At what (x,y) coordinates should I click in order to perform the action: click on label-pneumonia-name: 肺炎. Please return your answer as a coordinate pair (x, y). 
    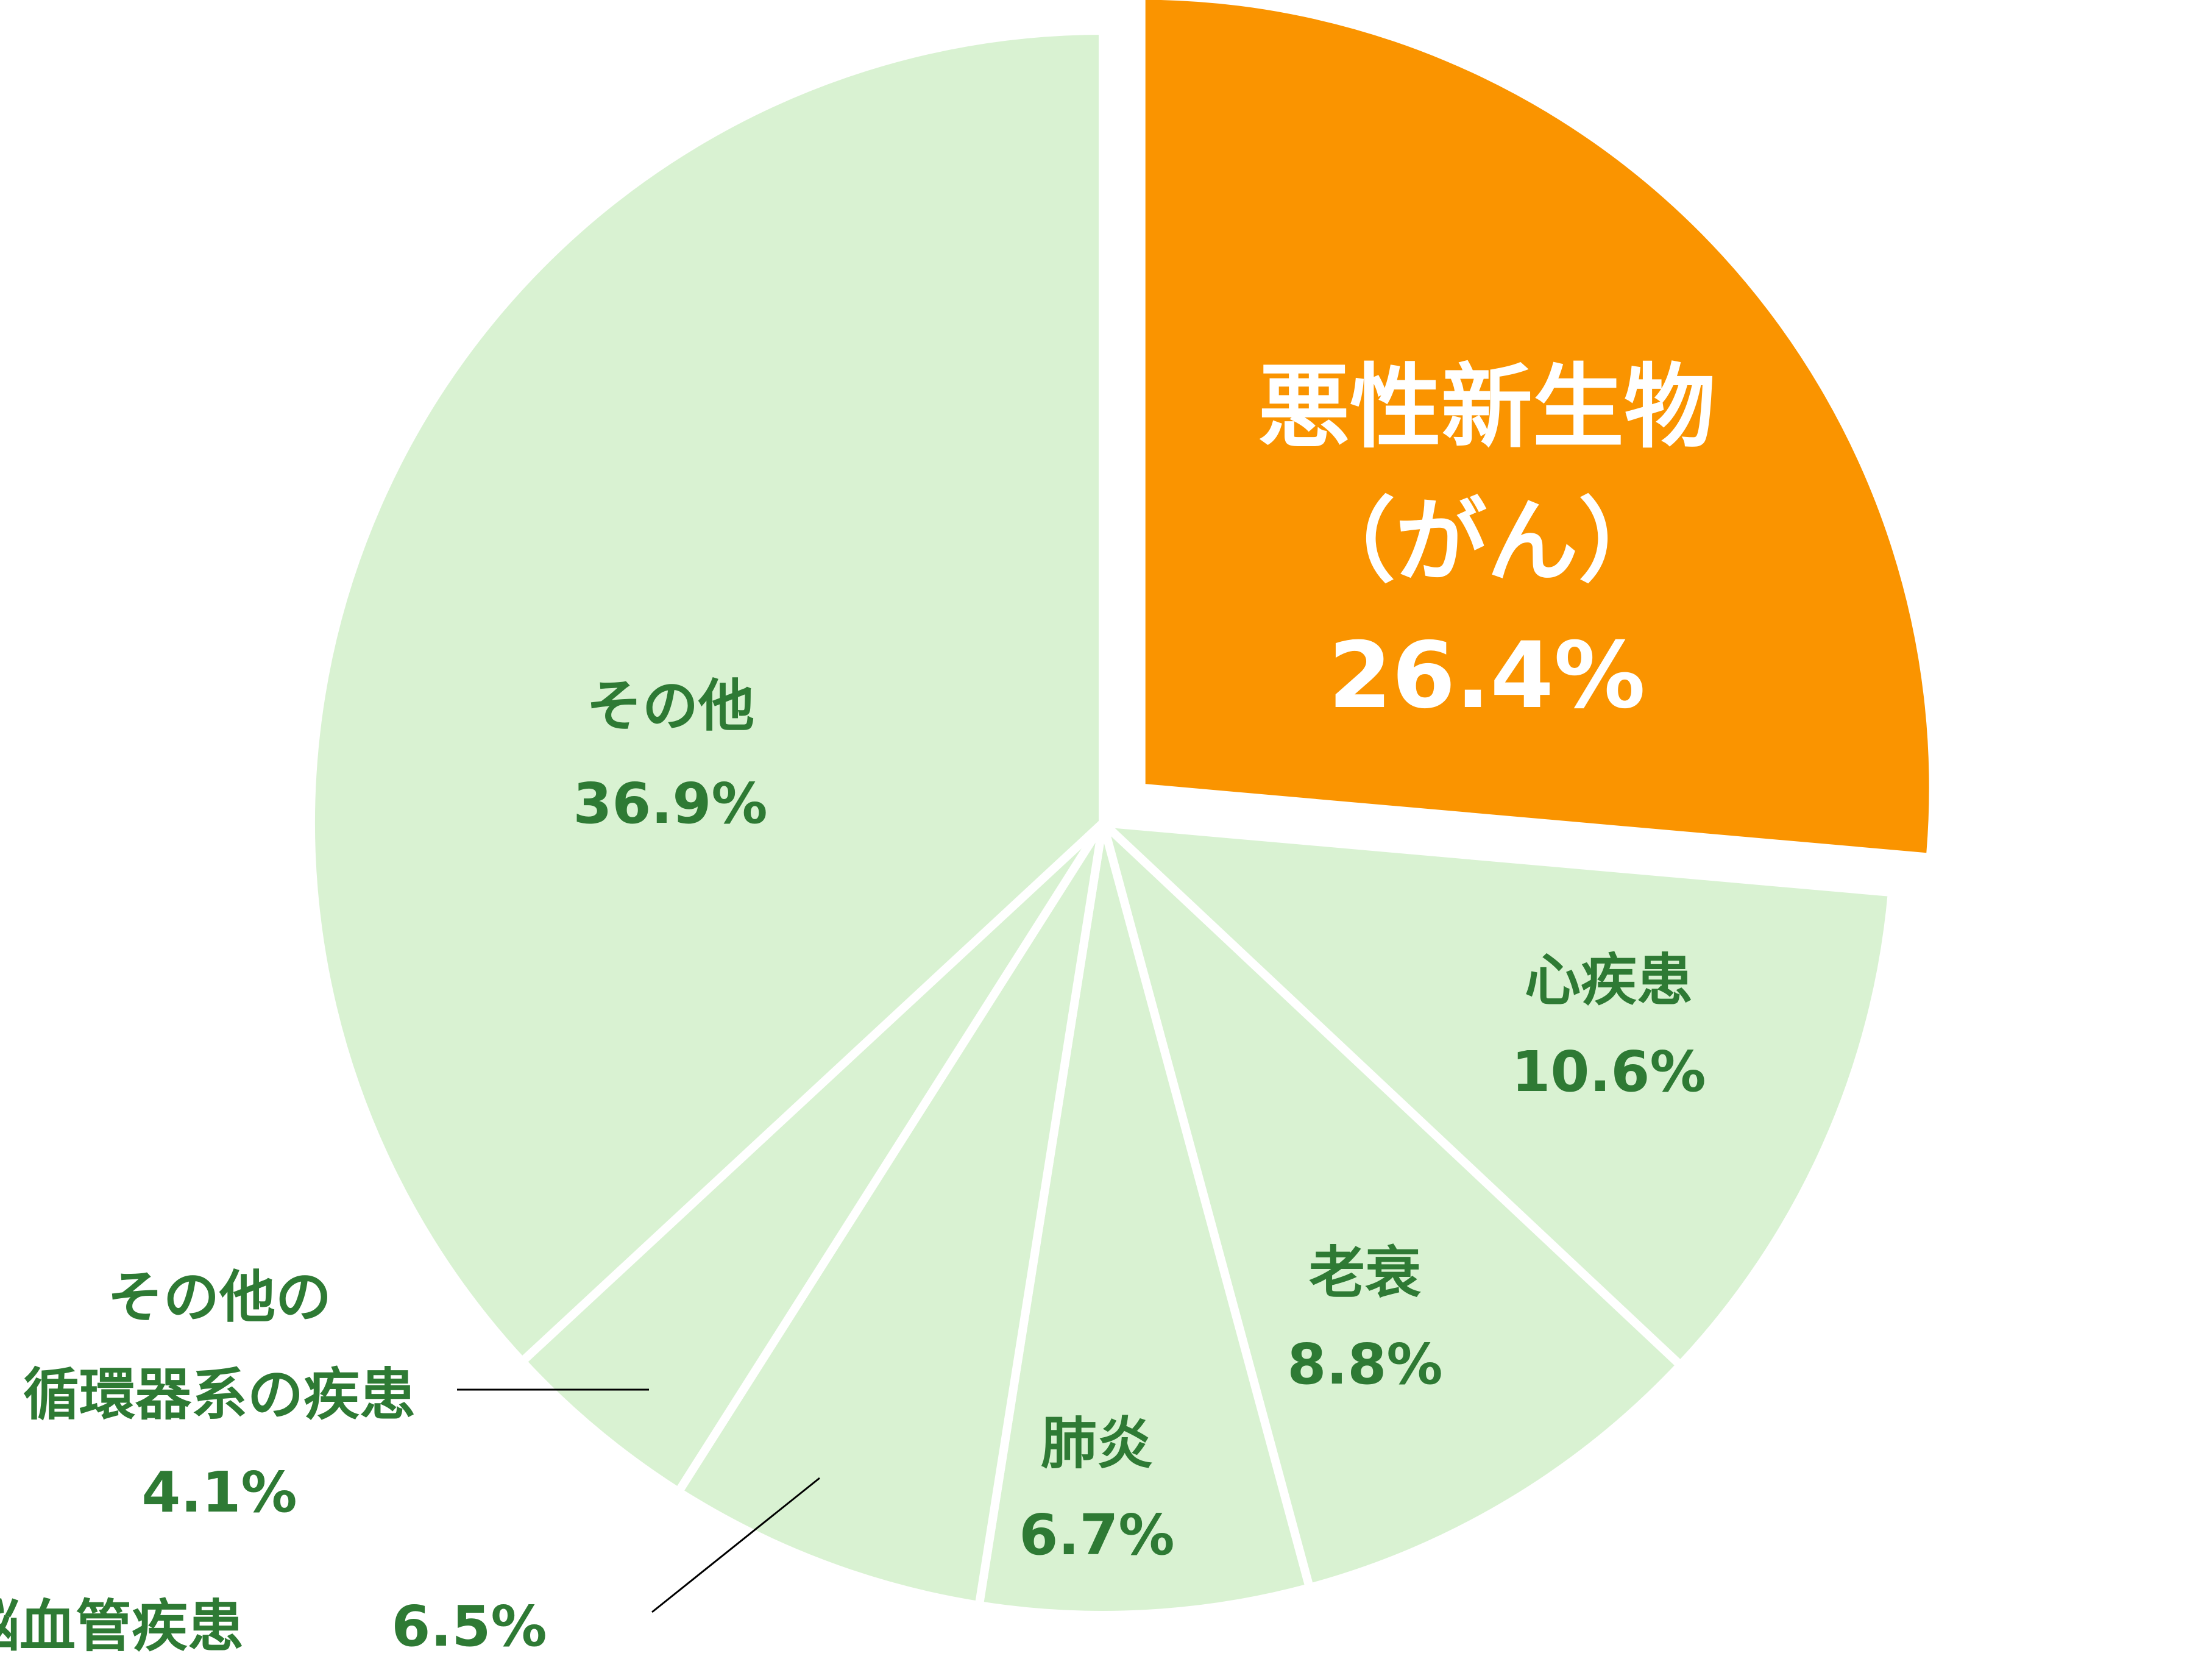
    Looking at the image, I should click on (1097, 1444).